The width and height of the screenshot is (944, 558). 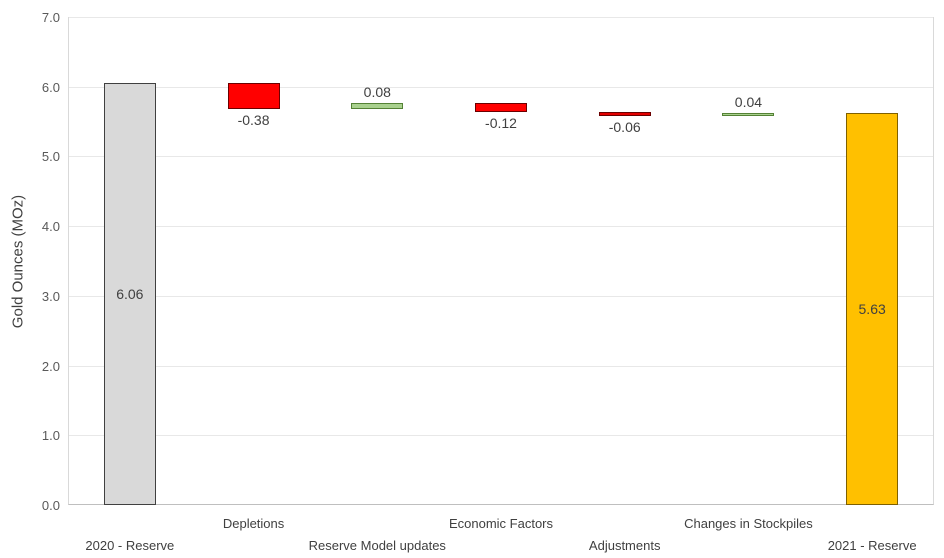 What do you see at coordinates (501, 523) in the screenshot?
I see `x-label-economic-factors: Economic Factors` at bounding box center [501, 523].